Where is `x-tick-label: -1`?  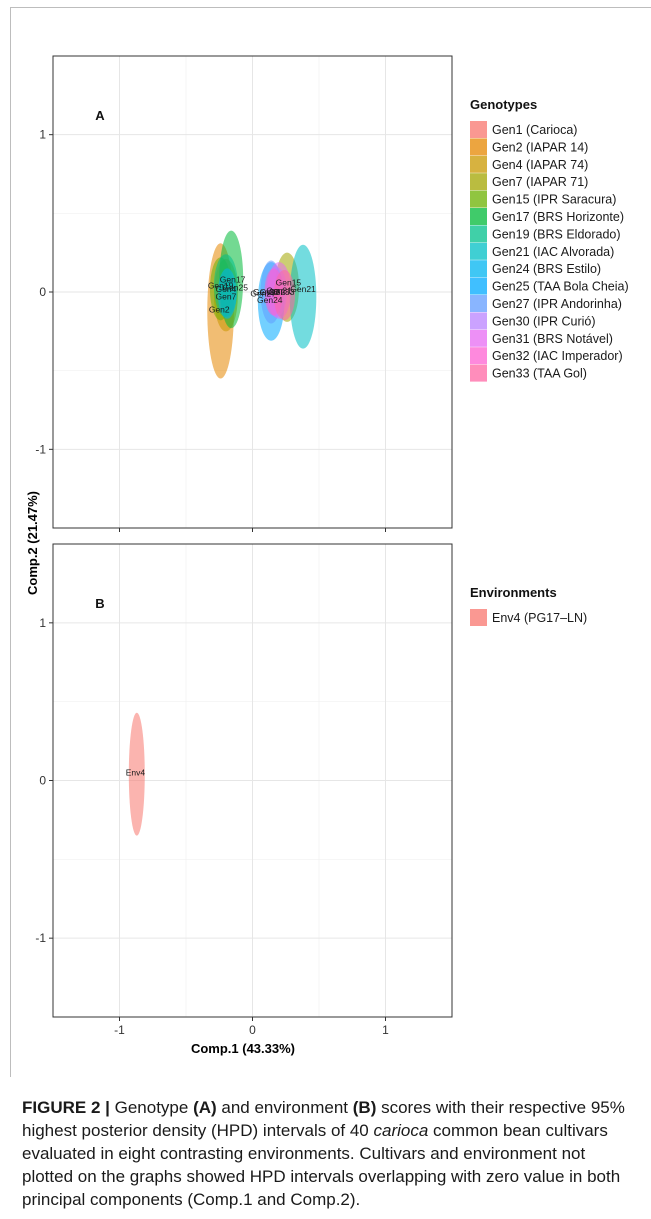
x-tick-label: -1 is located at coordinates (119, 1030).